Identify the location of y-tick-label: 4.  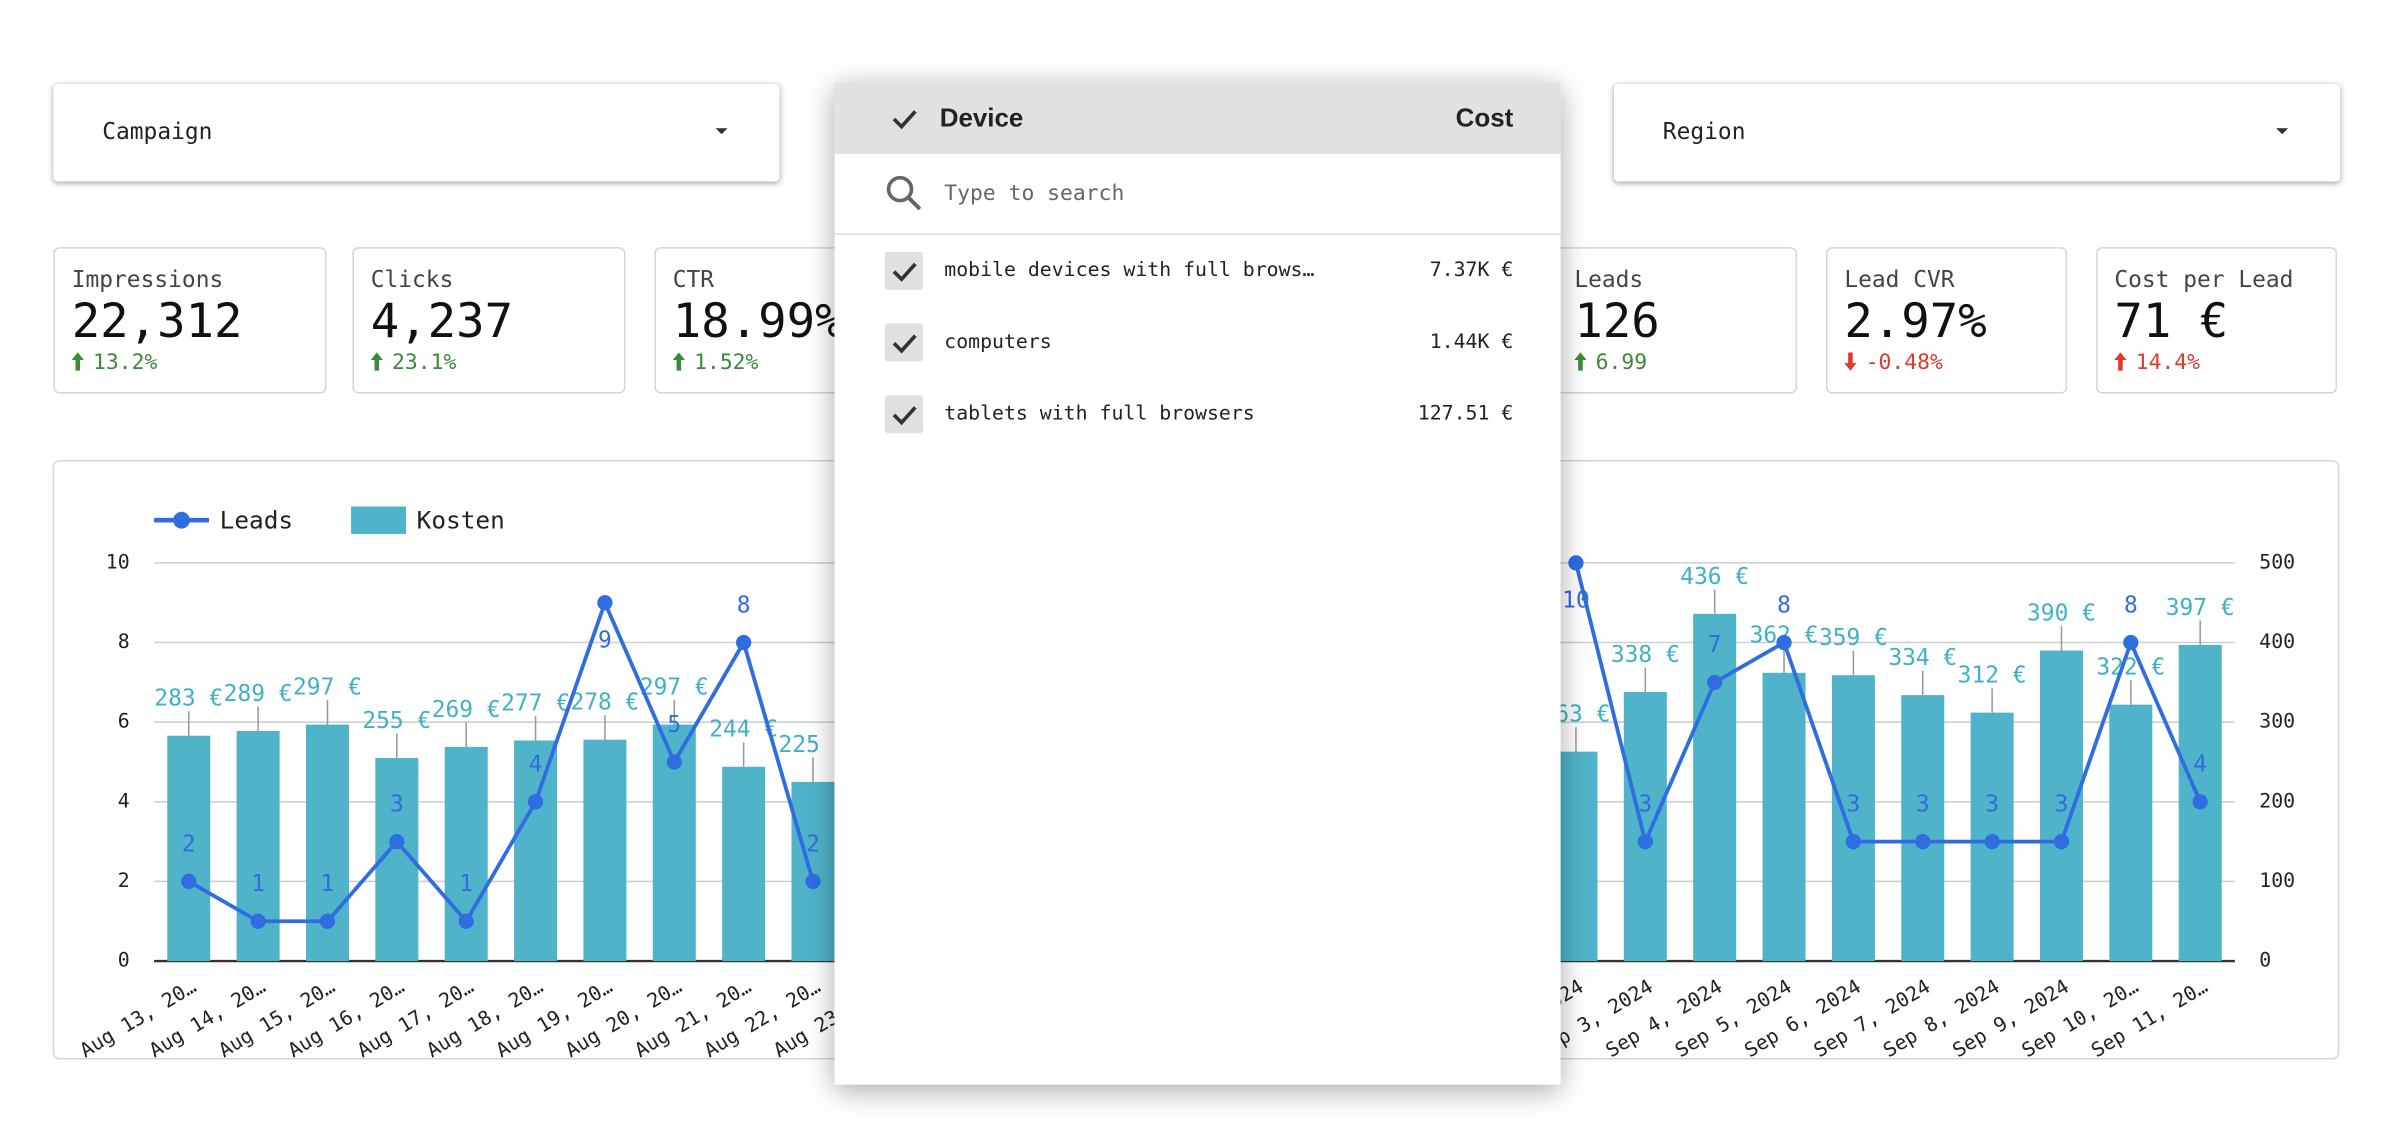
(124, 800).